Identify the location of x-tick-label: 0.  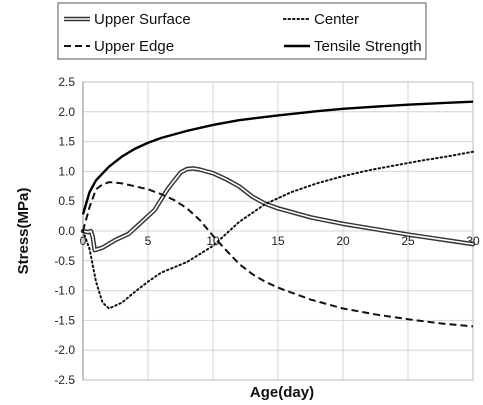
(83, 241).